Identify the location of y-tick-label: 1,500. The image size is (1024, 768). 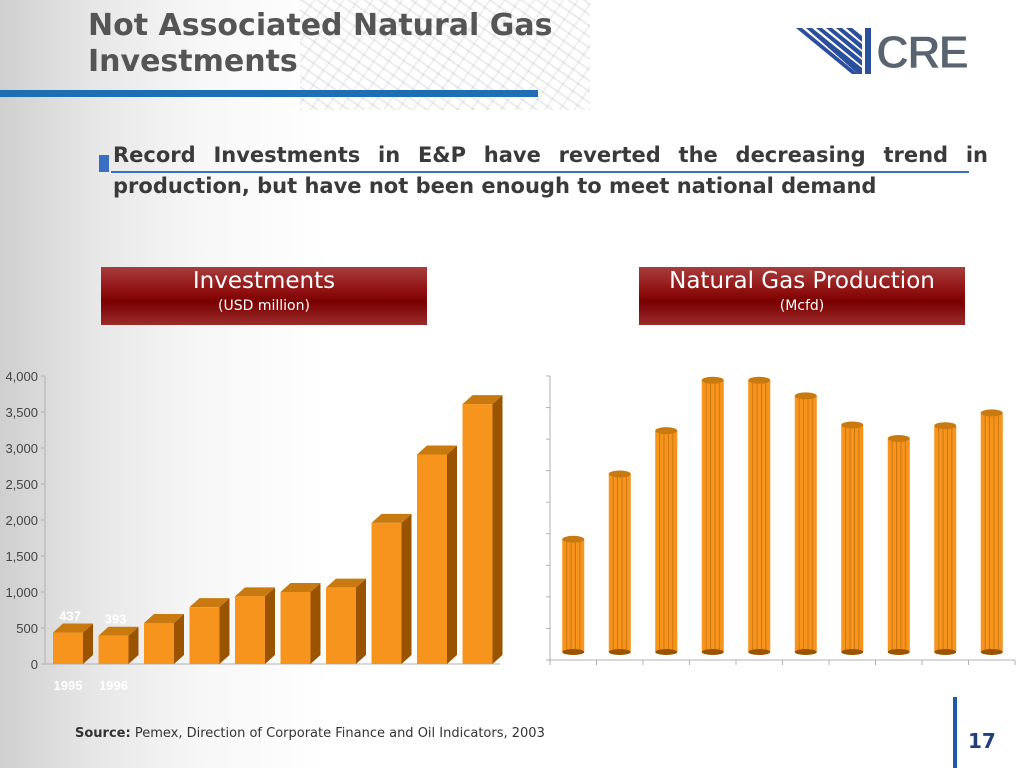
(21, 556).